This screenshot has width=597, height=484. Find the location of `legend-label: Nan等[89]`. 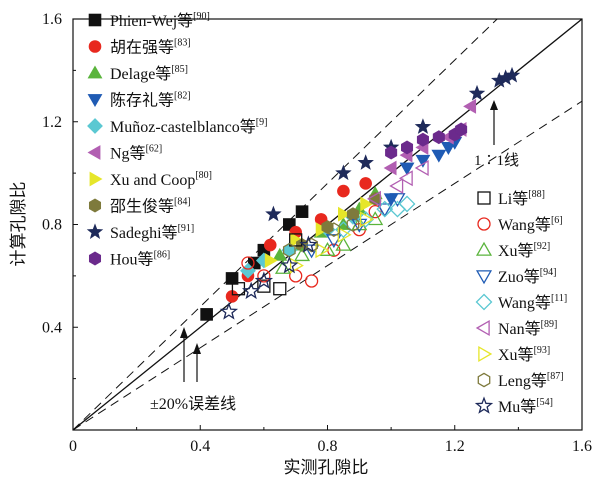

legend-label: Nan等[89] is located at coordinates (527, 328).